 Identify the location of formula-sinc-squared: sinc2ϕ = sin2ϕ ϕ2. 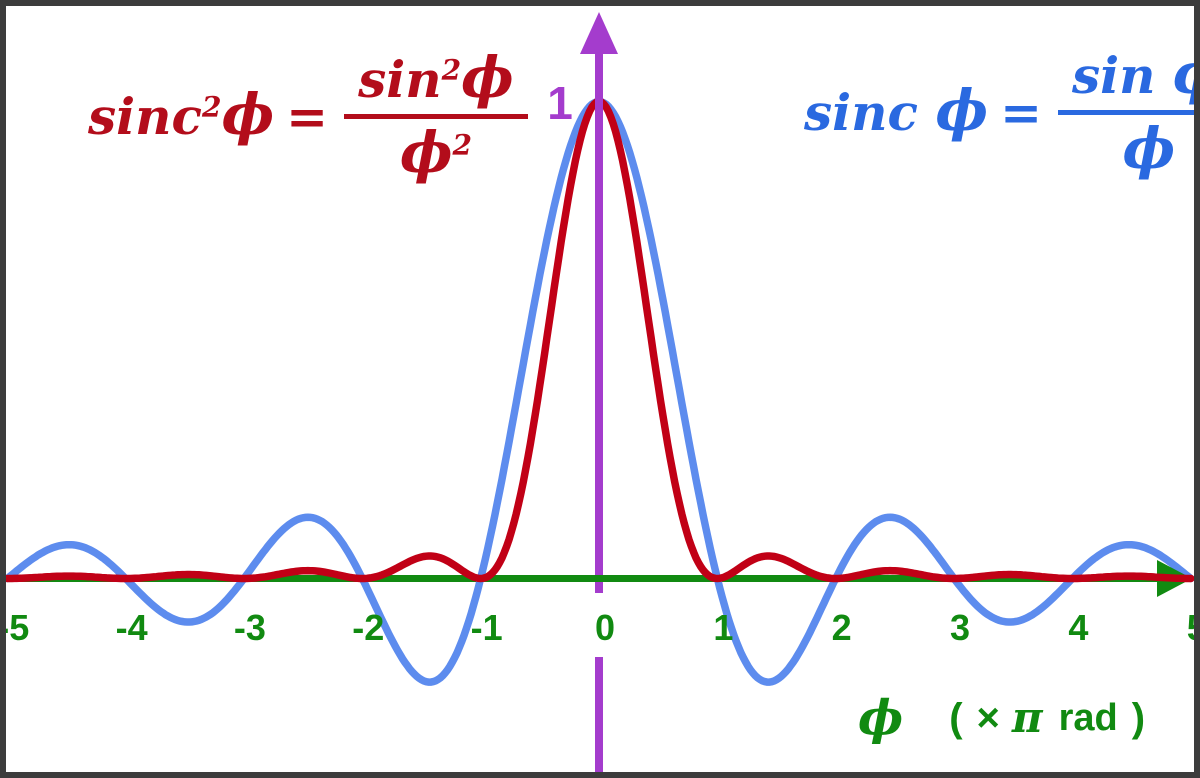
(308, 114).